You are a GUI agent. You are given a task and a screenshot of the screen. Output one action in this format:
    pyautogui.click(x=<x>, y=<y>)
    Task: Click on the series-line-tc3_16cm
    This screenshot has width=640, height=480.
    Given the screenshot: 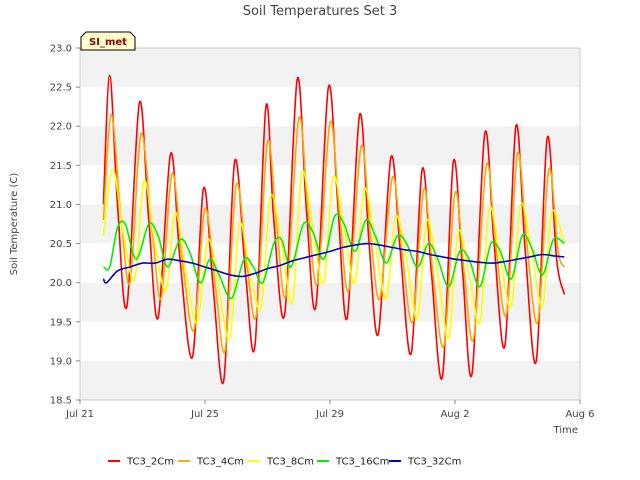 What is the action you would take?
    pyautogui.click(x=334, y=256)
    